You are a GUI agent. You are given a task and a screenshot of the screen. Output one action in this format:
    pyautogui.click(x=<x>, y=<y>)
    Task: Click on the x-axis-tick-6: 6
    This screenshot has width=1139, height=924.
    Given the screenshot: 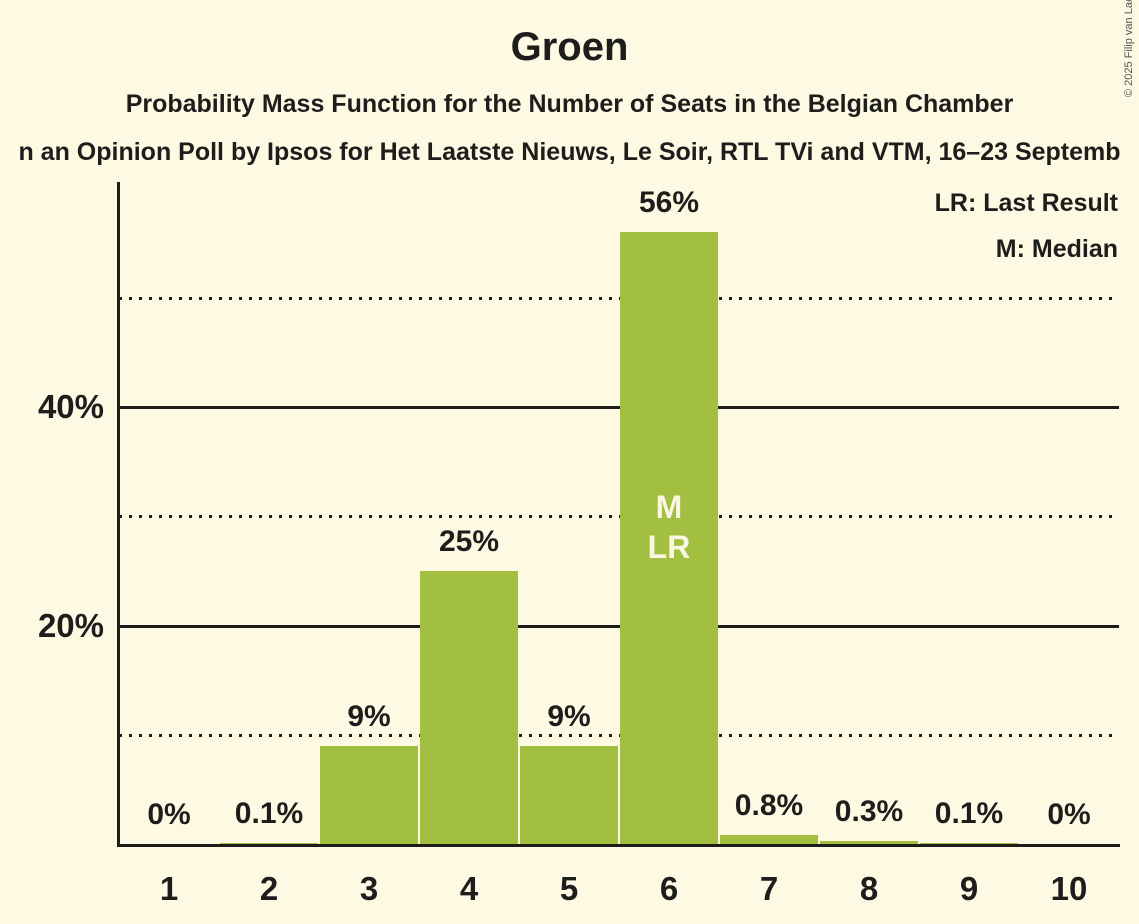 What is the action you would take?
    pyautogui.click(x=669, y=888)
    